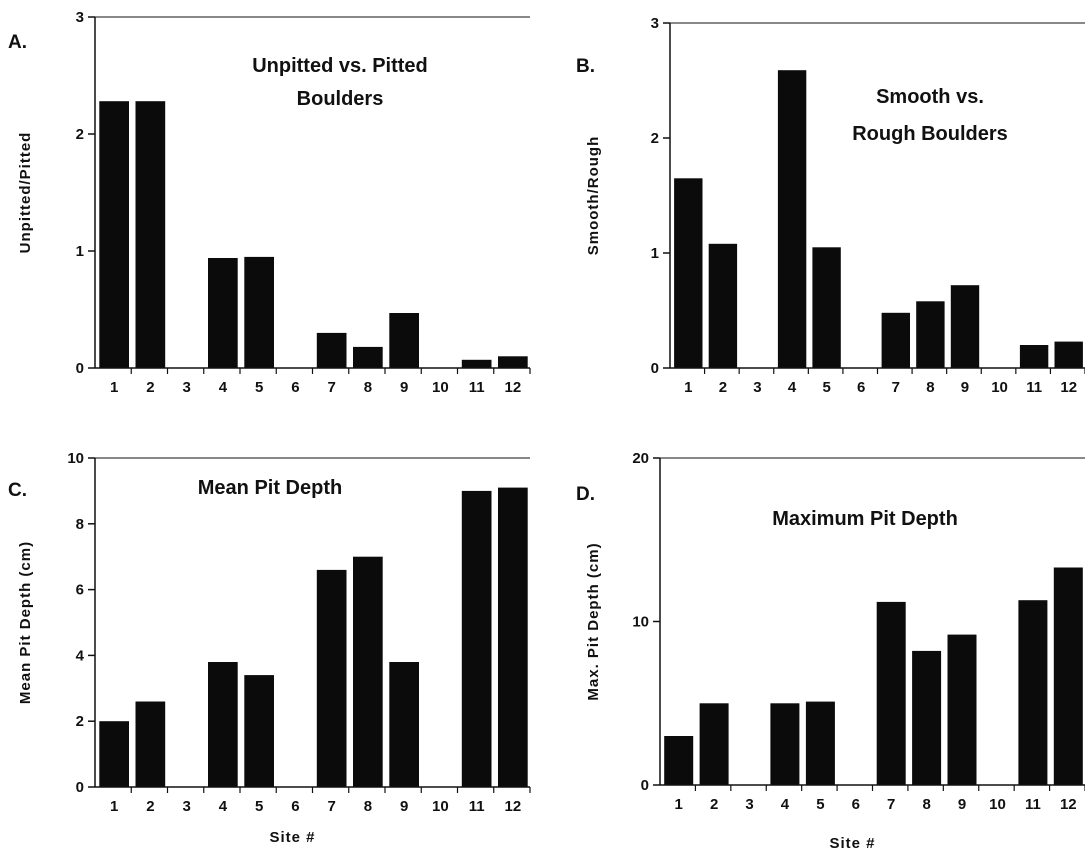 The width and height of the screenshot is (1085, 854). What do you see at coordinates (593, 621) in the screenshot?
I see `y-axis-label: Max. Pit Depth (cm)` at bounding box center [593, 621].